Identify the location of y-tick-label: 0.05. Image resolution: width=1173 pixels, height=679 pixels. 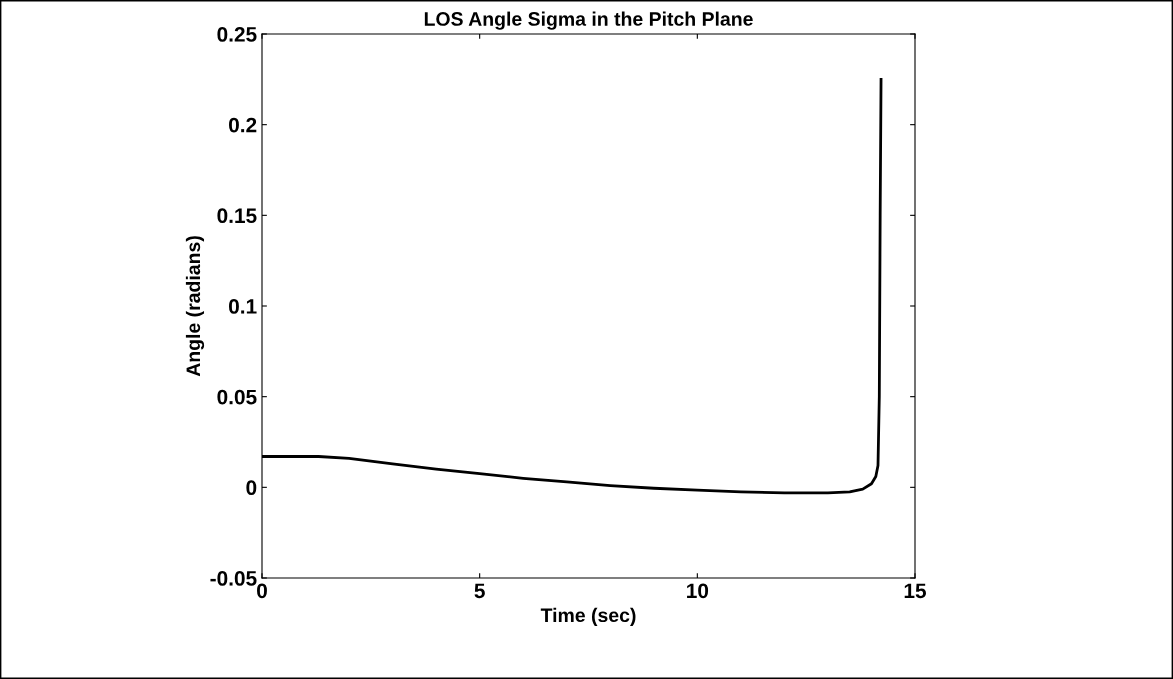
(237, 397).